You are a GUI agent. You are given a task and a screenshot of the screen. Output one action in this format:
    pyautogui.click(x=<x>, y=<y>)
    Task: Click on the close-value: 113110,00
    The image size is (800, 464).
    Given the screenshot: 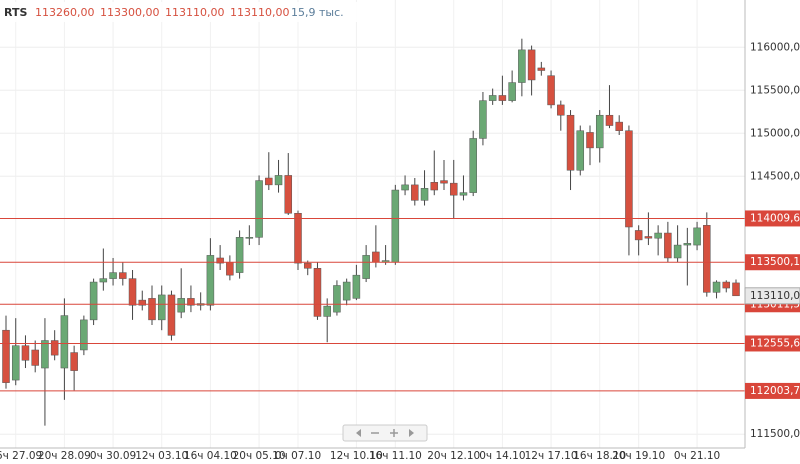 What is the action you would take?
    pyautogui.click(x=260, y=12)
    